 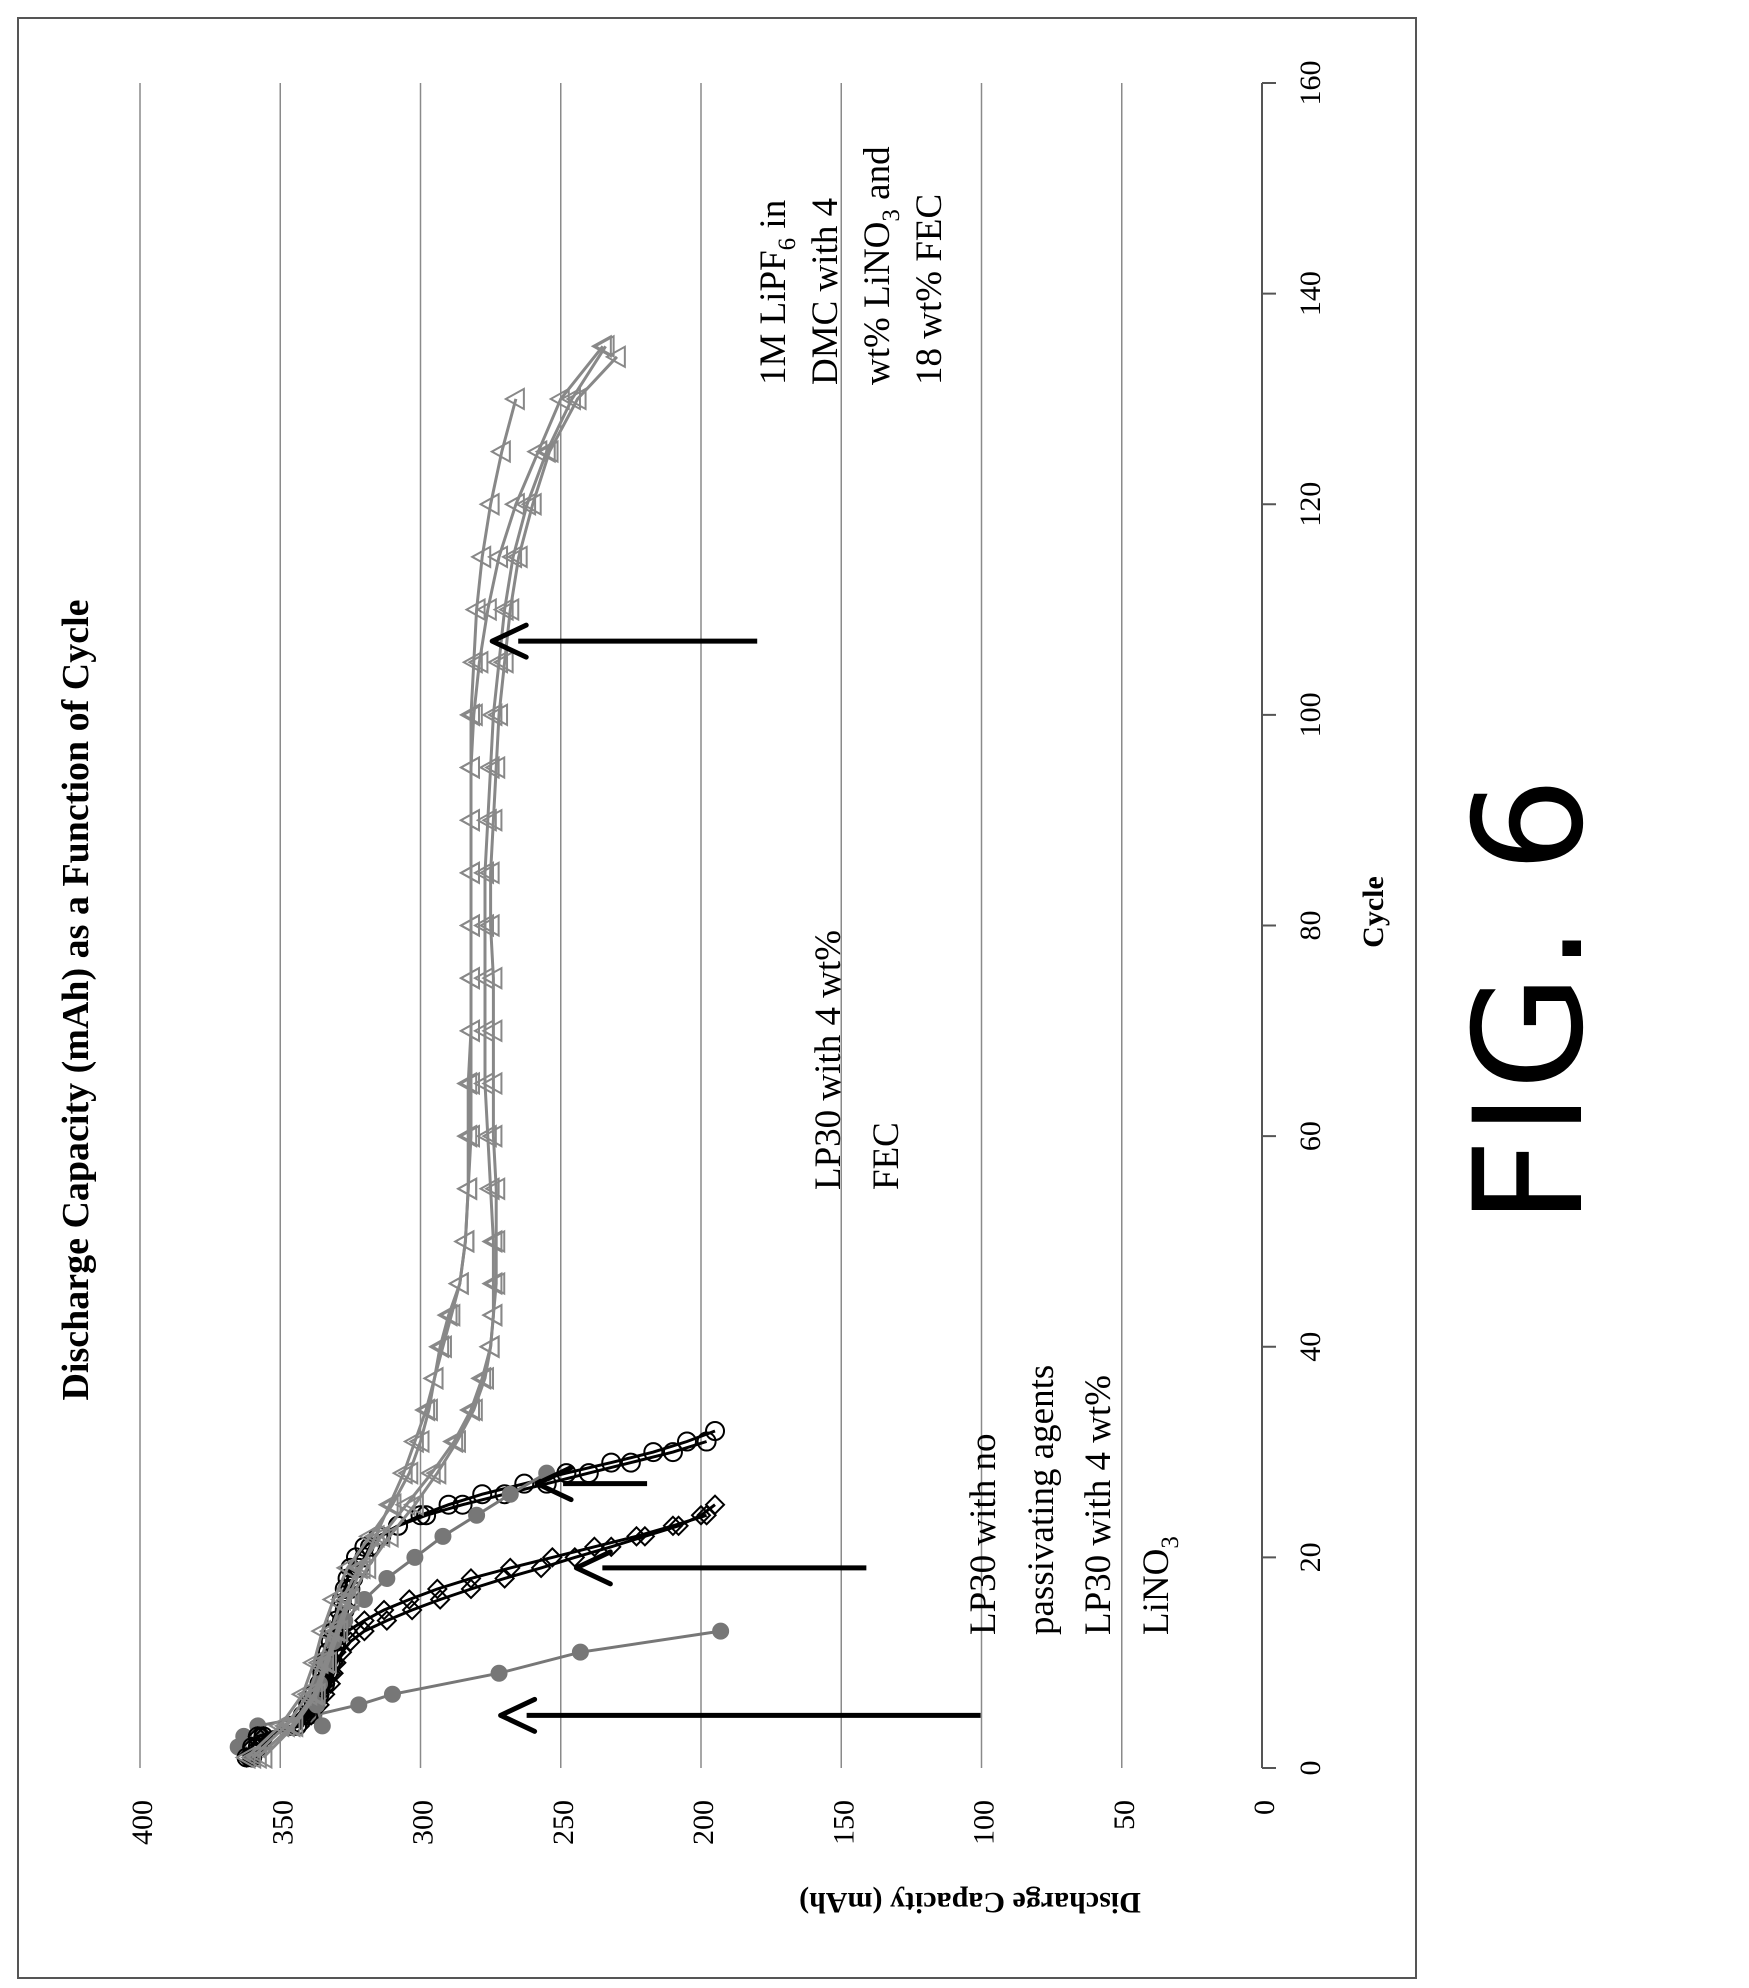 What do you see at coordinates (1310, 293) in the screenshot?
I see `x-tick-label: 140` at bounding box center [1310, 293].